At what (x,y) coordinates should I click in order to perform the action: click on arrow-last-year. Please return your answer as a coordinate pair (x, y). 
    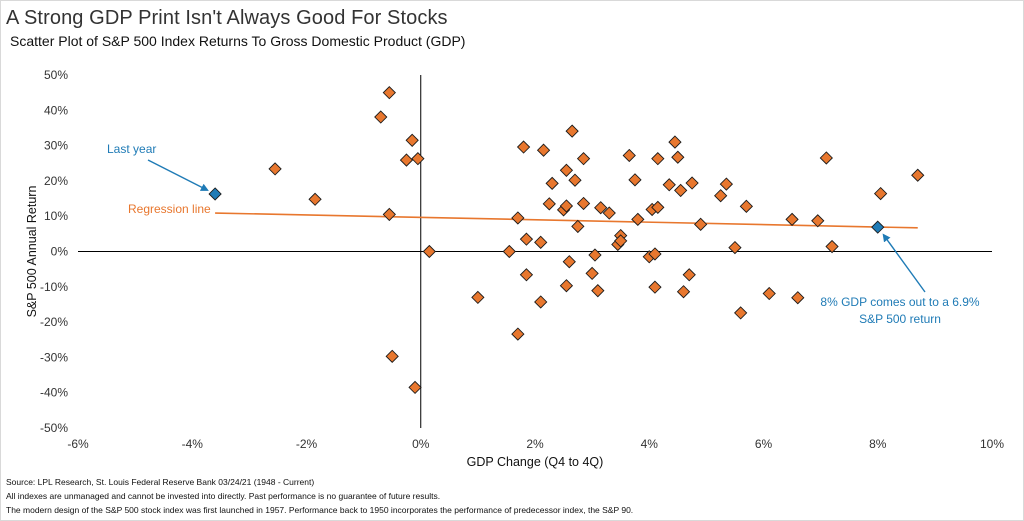
    Looking at the image, I should click on (178, 175).